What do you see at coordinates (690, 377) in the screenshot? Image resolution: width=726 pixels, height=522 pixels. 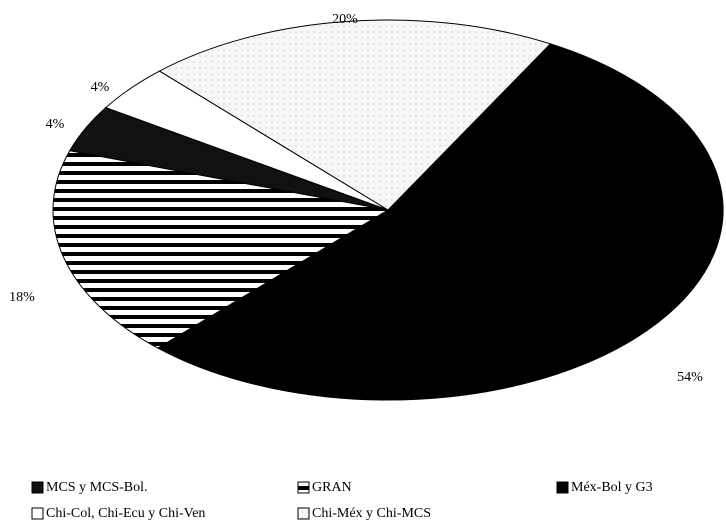 I see `slice-label: 54%` at bounding box center [690, 377].